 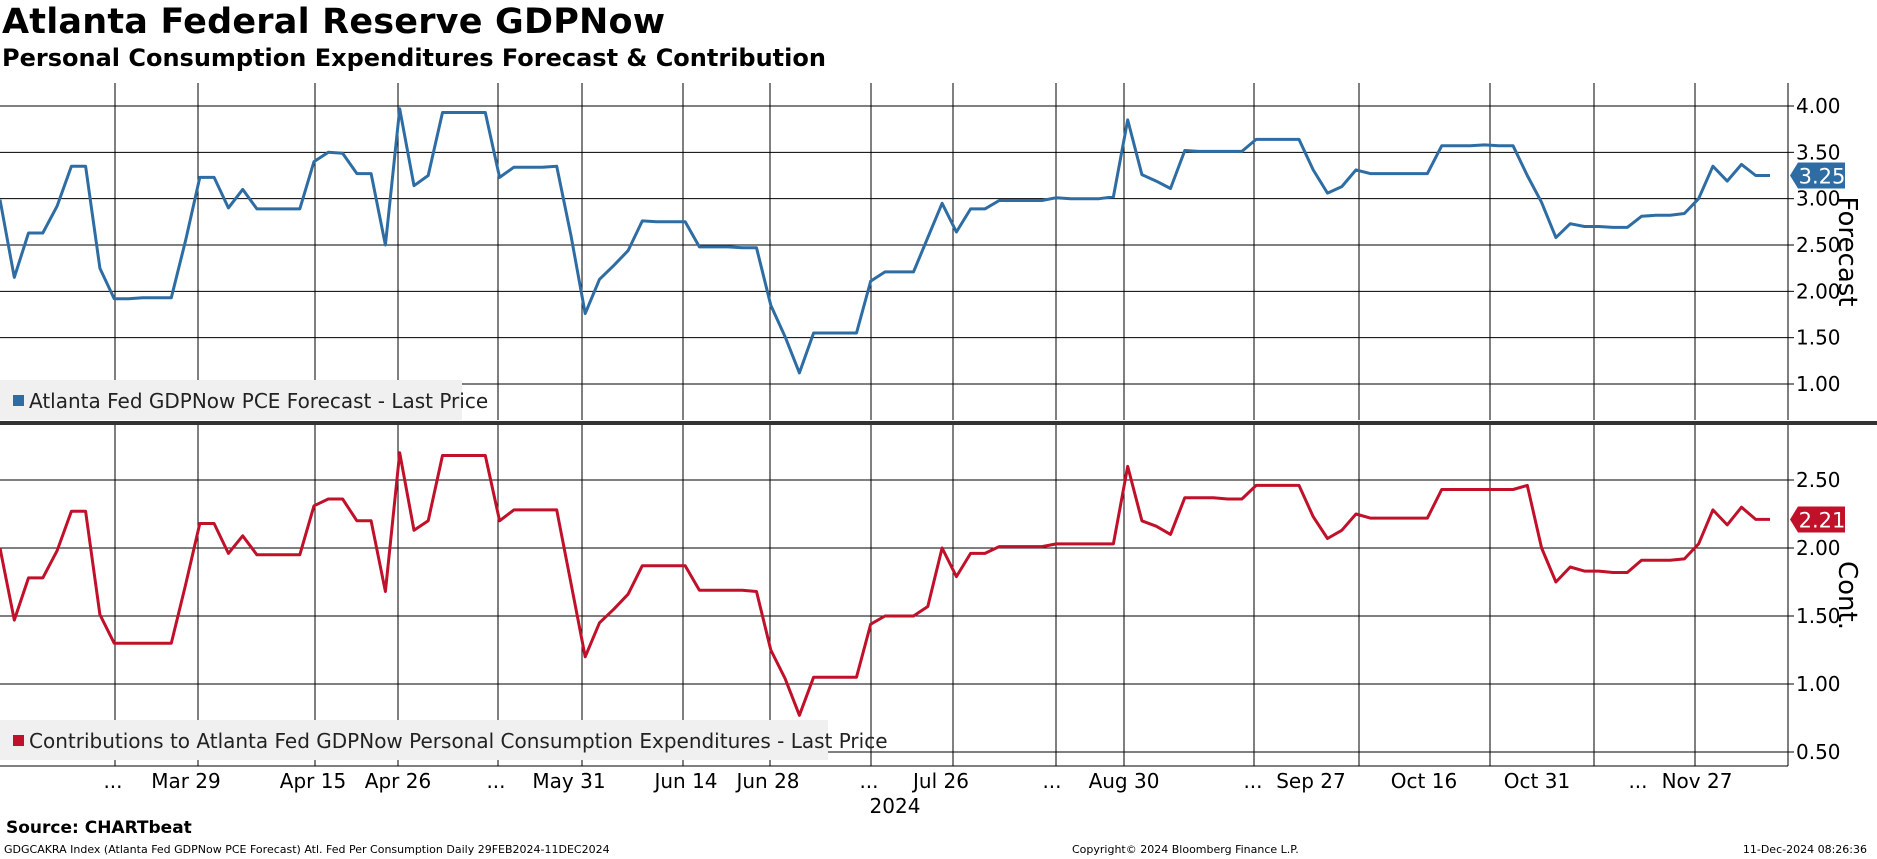 I want to click on x-tick-label: Apr 26, so click(x=398, y=781).